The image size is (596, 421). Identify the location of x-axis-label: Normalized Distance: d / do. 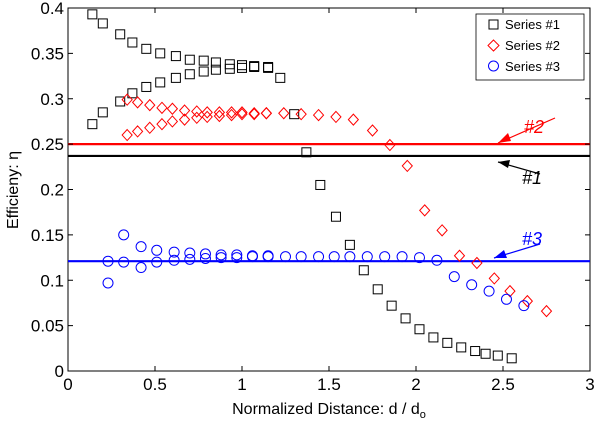
(329, 411).